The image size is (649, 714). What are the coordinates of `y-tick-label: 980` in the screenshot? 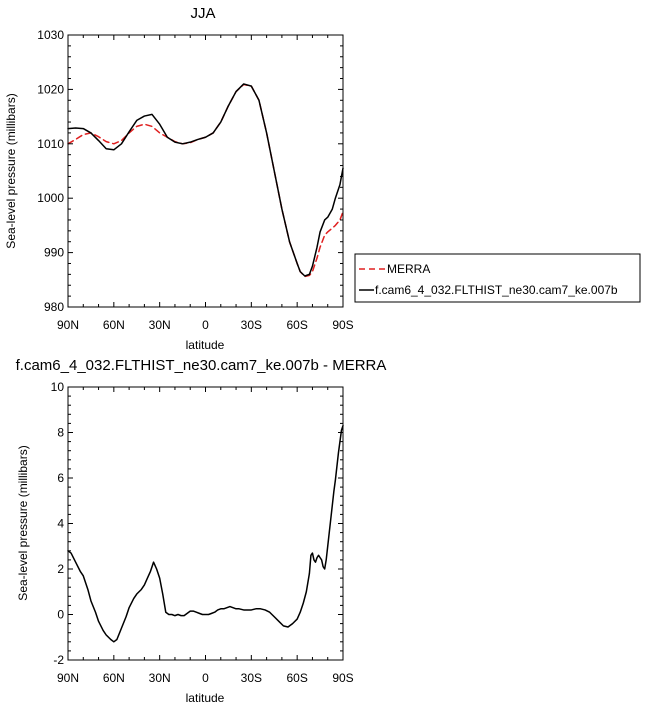 It's located at (54, 307).